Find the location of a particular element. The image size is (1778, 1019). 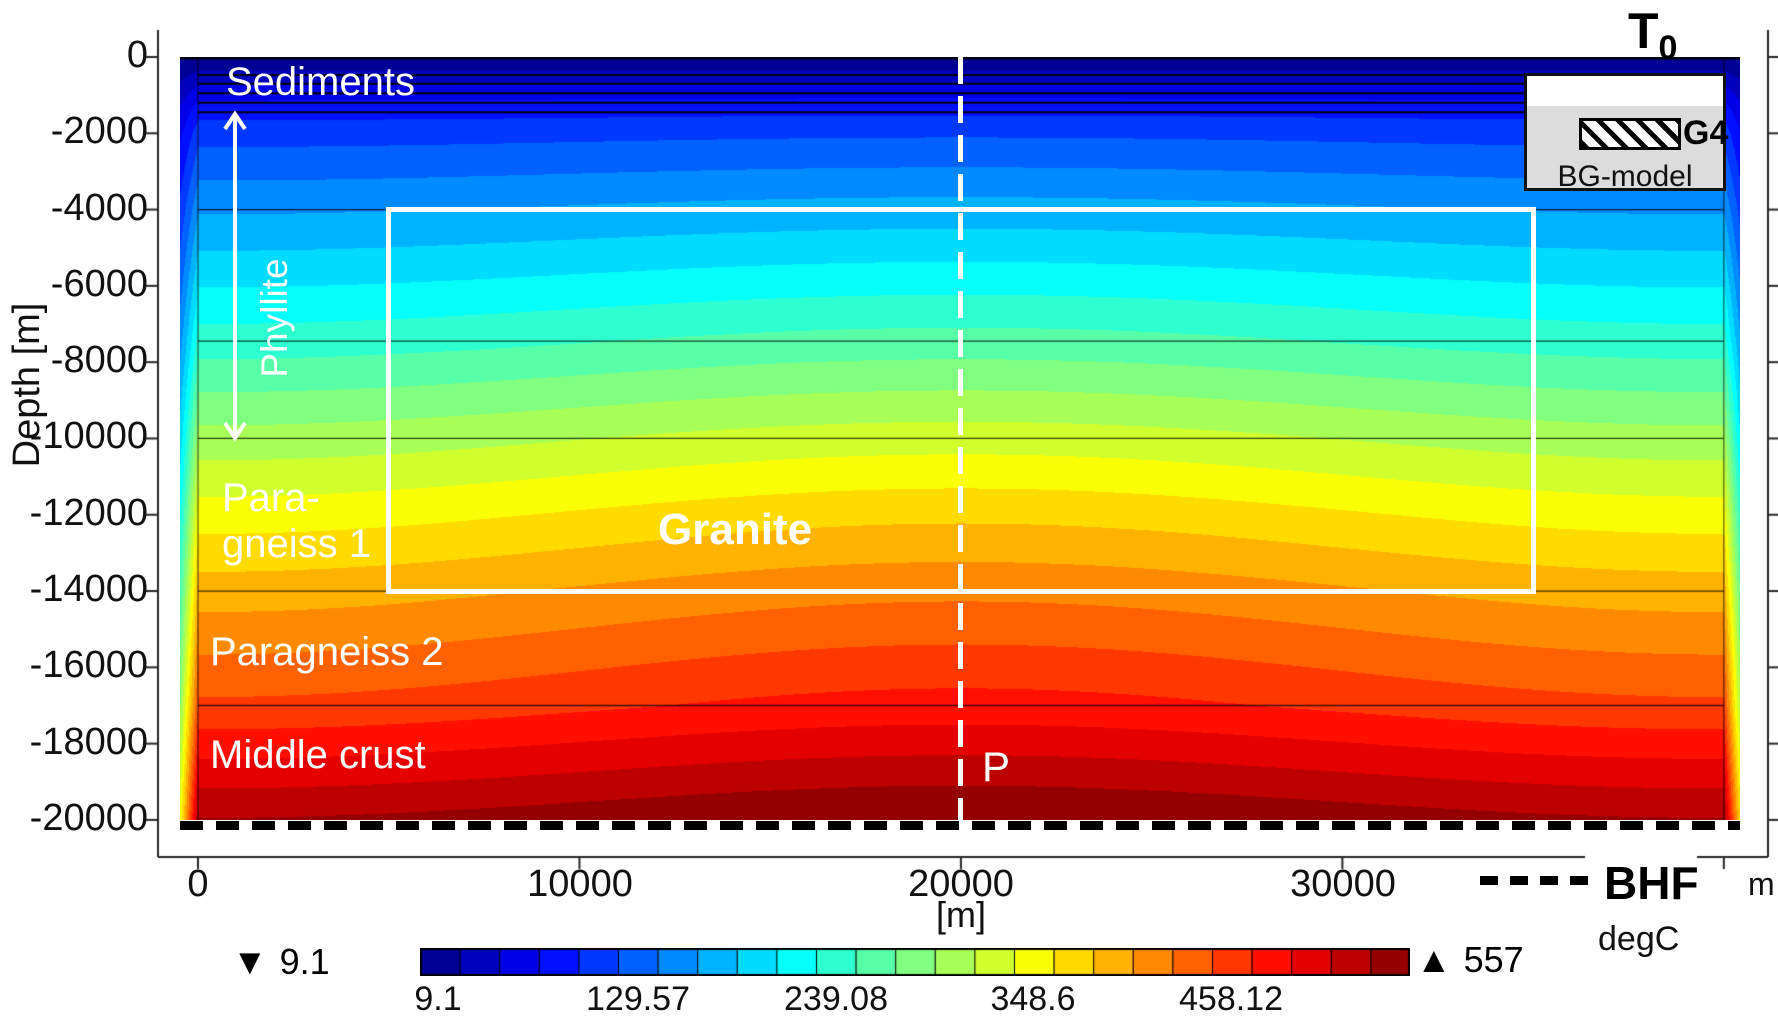

colorbar-unit-label: degC is located at coordinates (1639, 939).